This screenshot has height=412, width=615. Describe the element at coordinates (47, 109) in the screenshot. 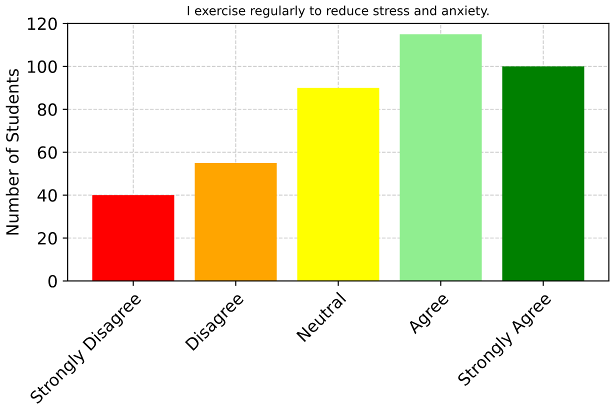

I see `y-tick-label: 80` at that location.